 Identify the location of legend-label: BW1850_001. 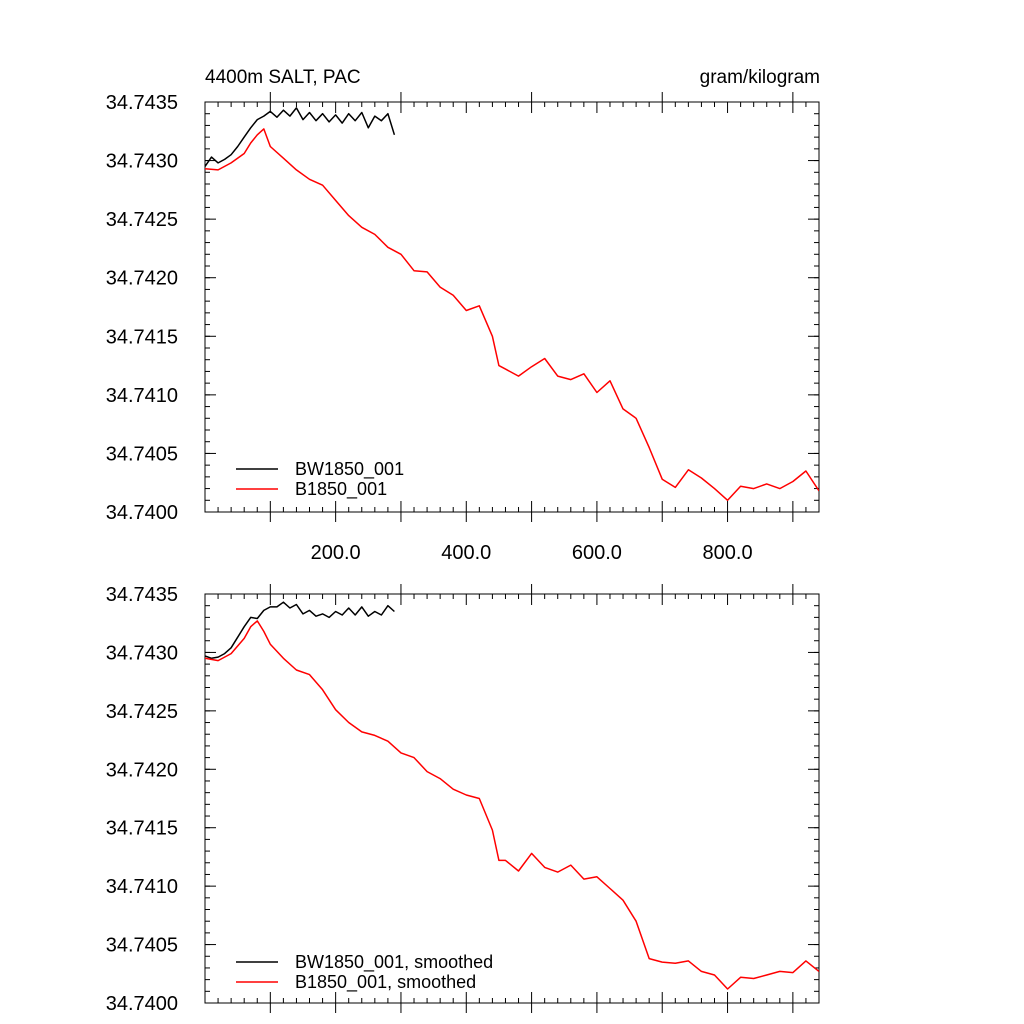
(349, 469).